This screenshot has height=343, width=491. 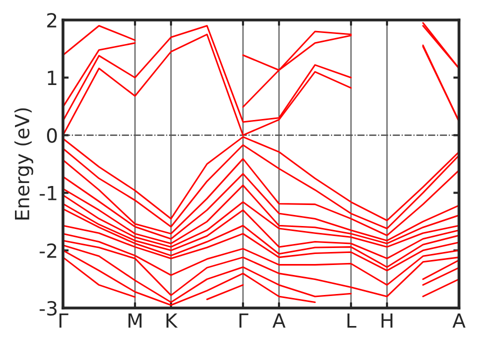 What do you see at coordinates (387, 320) in the screenshot?
I see `x-tick-label: H` at bounding box center [387, 320].